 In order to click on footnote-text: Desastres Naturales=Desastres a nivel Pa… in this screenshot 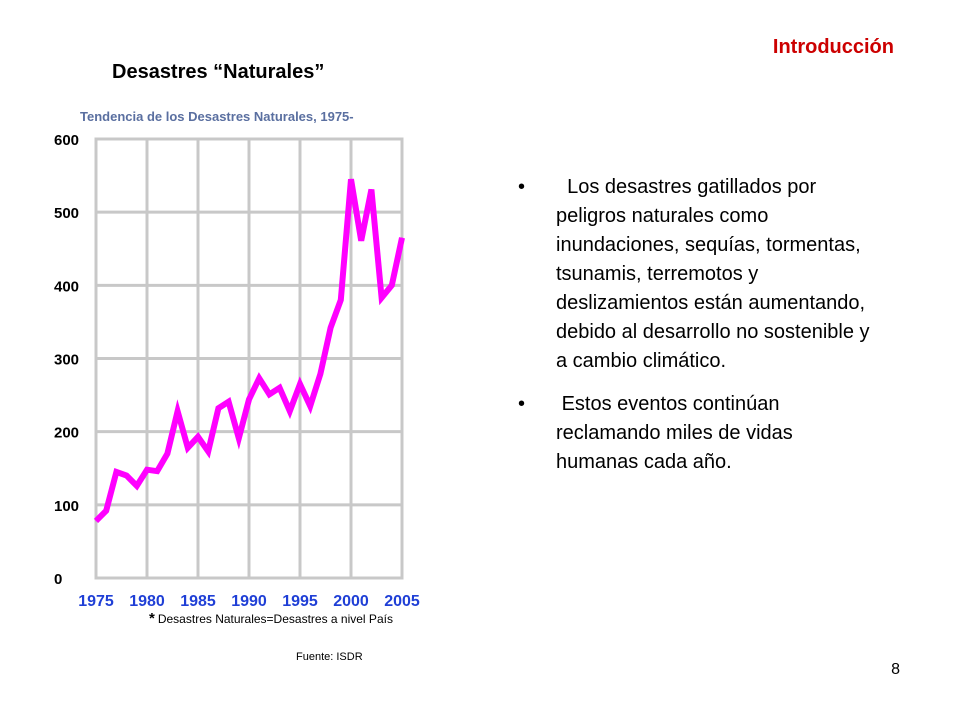, I will do `click(275, 619)`.